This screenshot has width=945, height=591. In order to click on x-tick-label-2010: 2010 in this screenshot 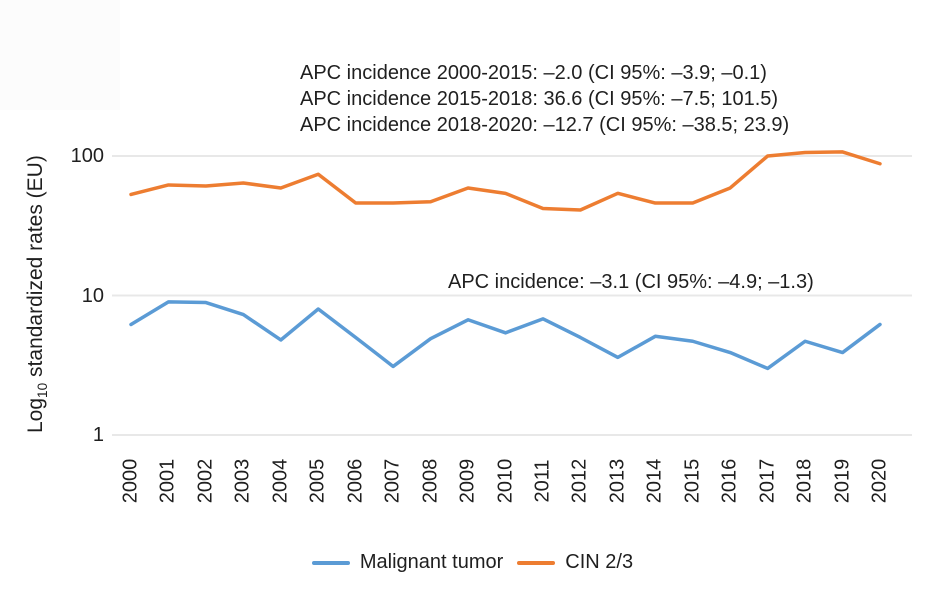, I will do `click(505, 481)`.